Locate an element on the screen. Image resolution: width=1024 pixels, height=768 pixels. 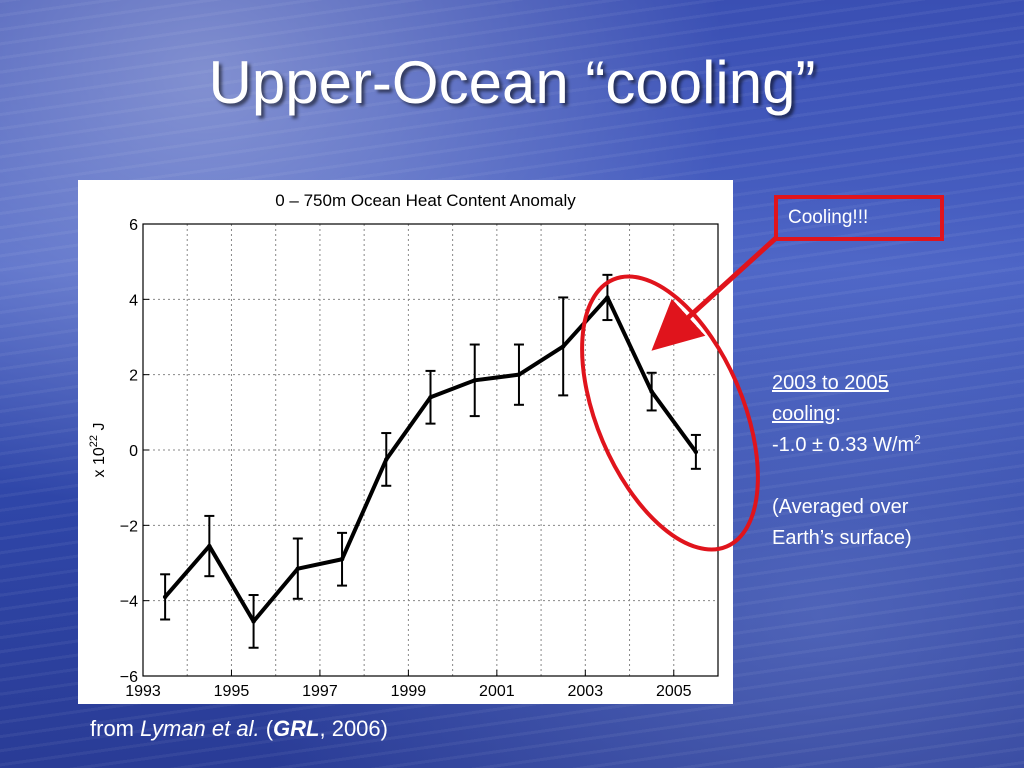
x-tick-label: 1993 is located at coordinates (143, 691).